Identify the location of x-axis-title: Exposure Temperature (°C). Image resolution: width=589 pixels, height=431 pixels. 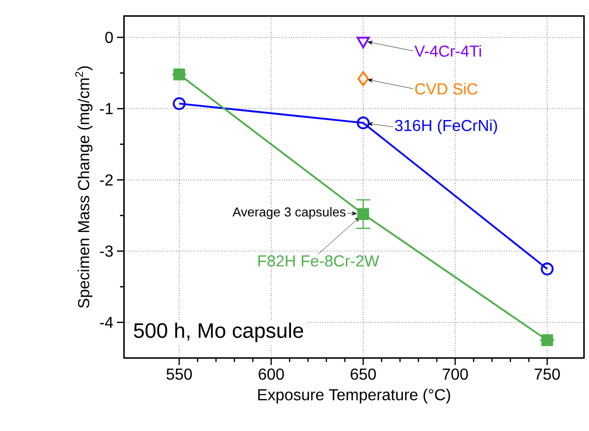
(354, 396).